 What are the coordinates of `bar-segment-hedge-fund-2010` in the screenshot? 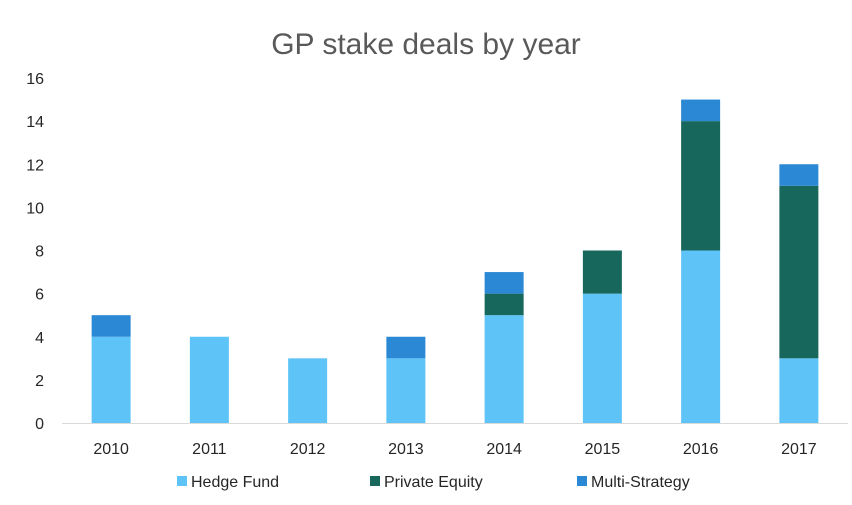 It's located at (111, 379).